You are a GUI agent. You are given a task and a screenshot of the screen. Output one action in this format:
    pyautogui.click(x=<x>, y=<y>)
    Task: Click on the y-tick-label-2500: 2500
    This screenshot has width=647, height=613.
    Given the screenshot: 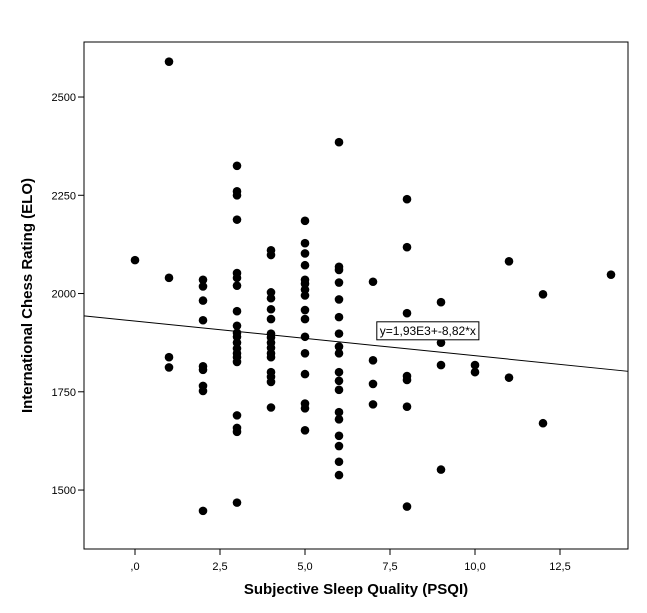 What is the action you would take?
    pyautogui.click(x=64, y=98)
    